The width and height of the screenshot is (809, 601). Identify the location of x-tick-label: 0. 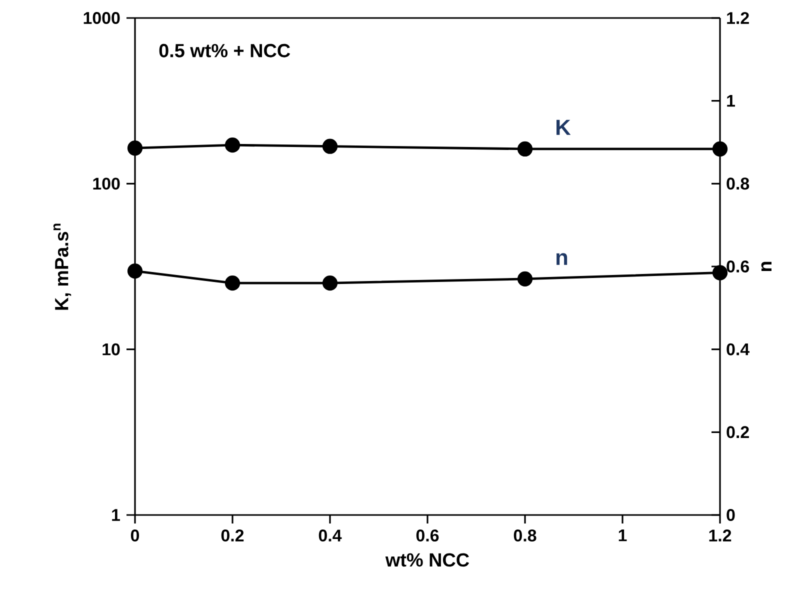
(135, 536).